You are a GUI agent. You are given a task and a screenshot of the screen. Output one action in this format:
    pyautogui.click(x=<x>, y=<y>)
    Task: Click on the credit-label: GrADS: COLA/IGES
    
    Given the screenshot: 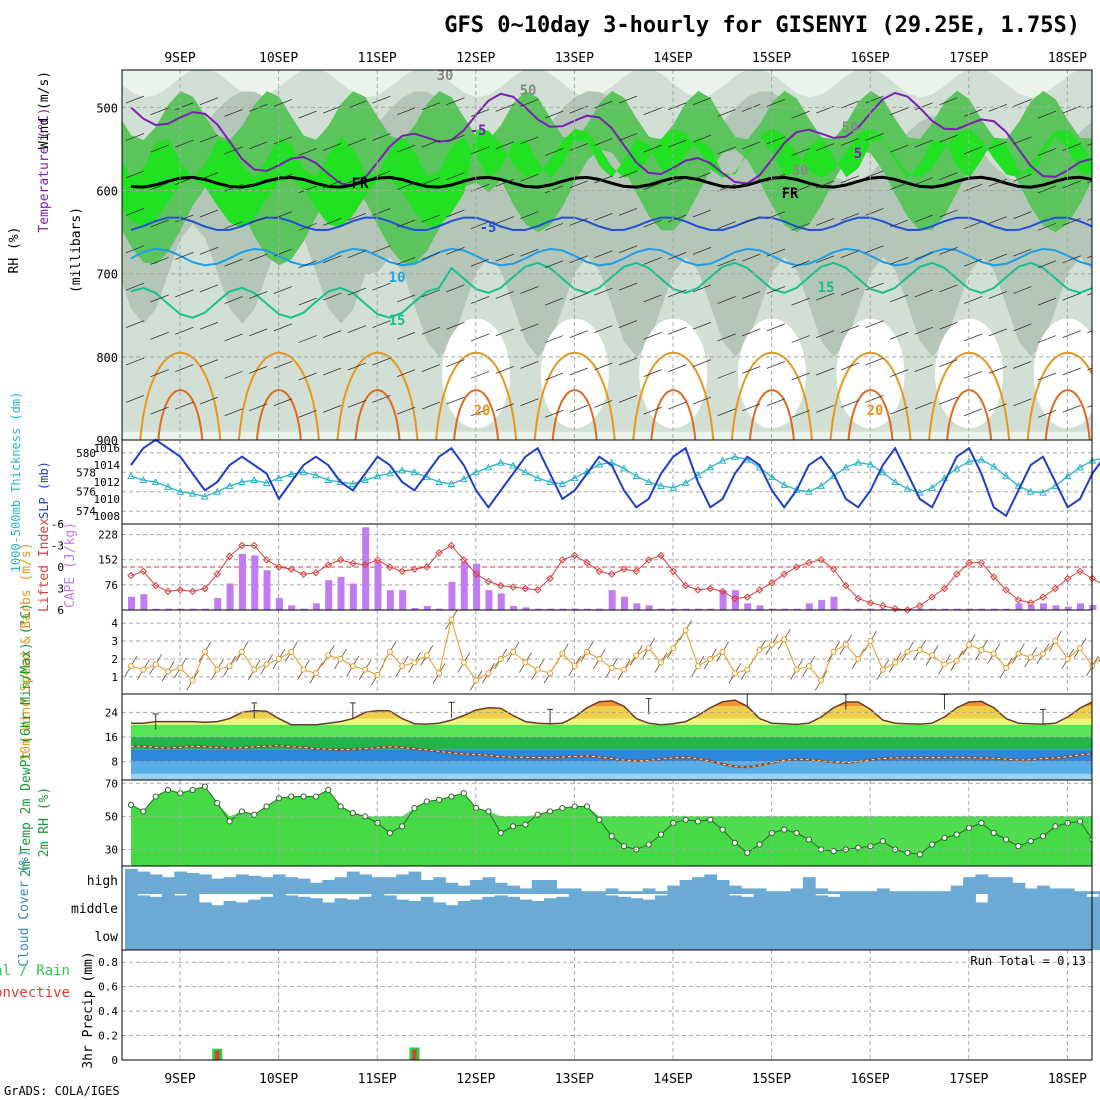 What is the action you would take?
    pyautogui.click(x=62, y=1091)
    